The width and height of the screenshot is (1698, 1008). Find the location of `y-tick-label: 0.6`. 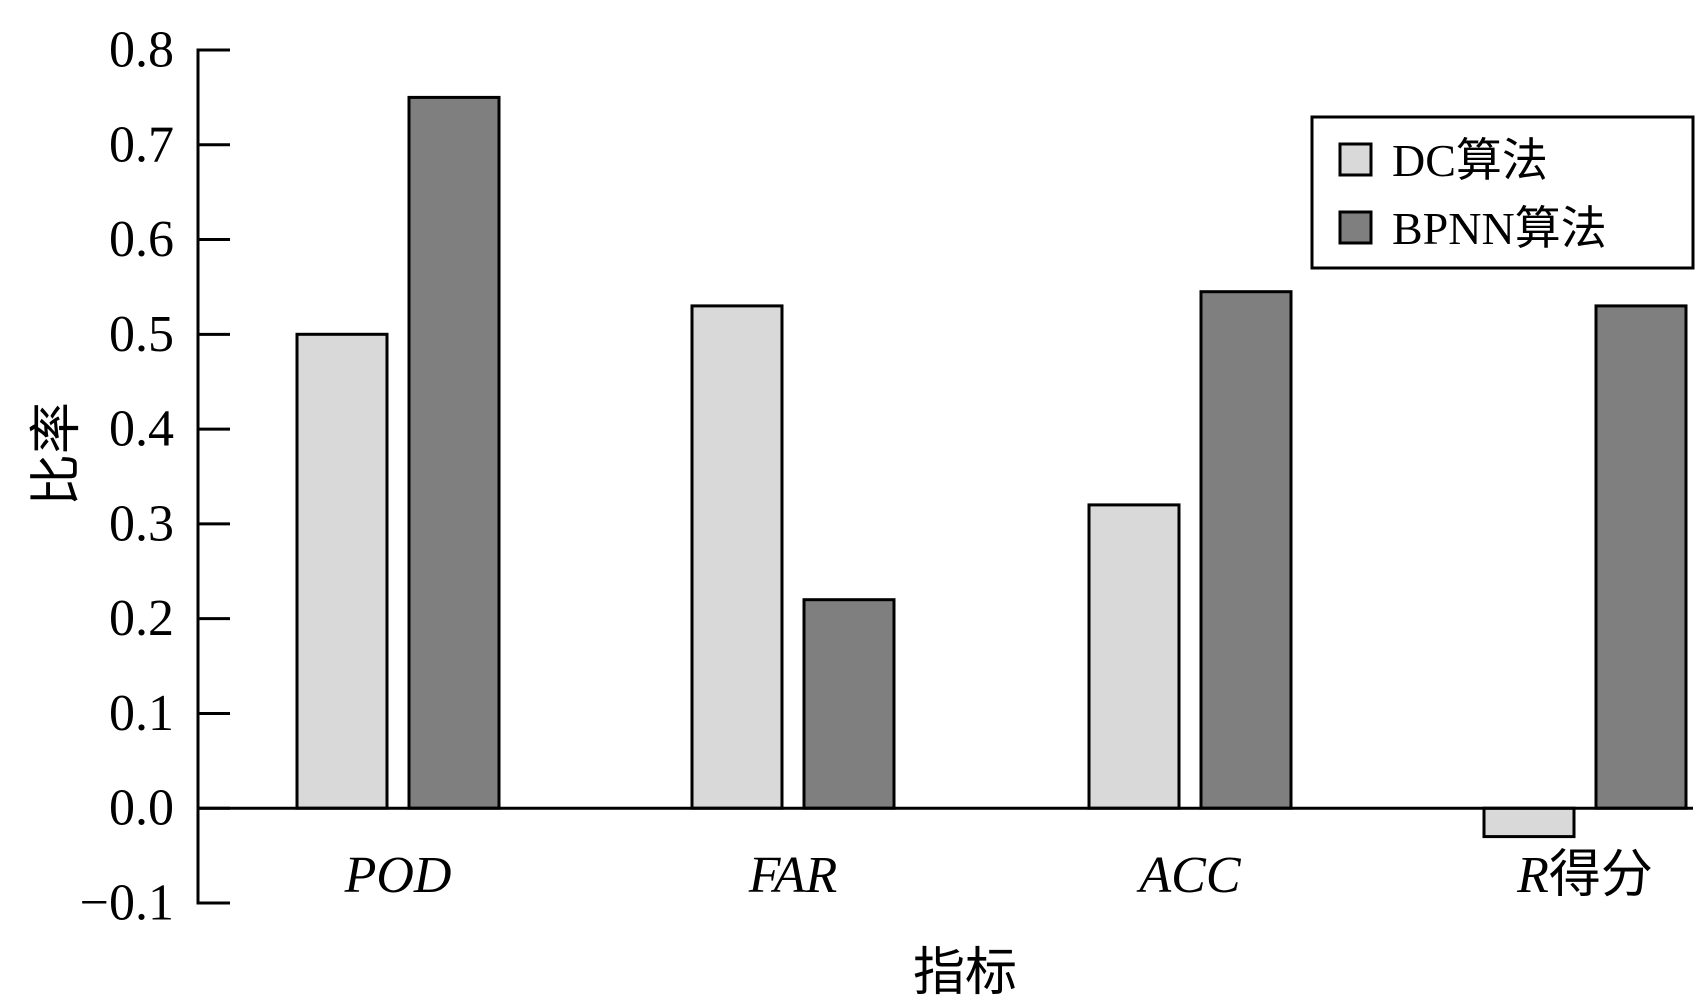

y-tick-label: 0.6 is located at coordinates (141, 239).